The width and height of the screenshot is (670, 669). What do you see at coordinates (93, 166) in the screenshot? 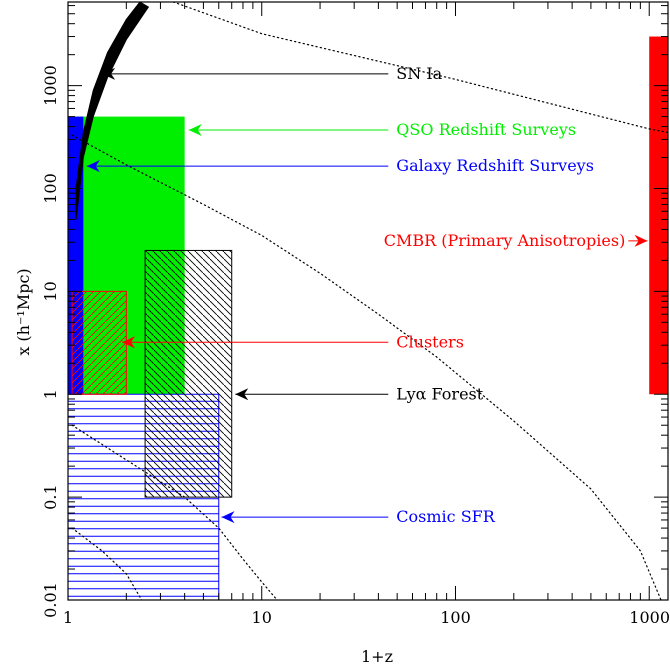
I see `annotation-galaxy-redshift-surveys-arrow-head` at bounding box center [93, 166].